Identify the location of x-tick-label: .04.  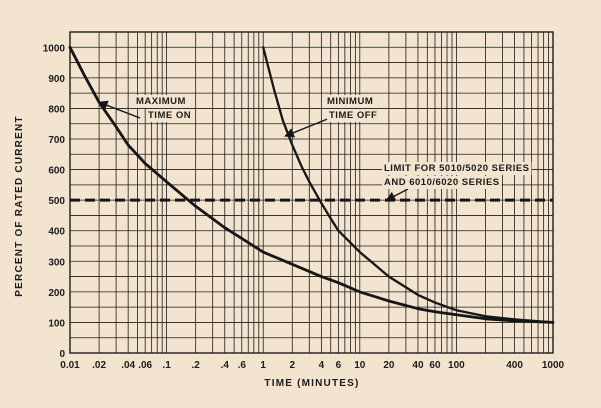
(128, 365).